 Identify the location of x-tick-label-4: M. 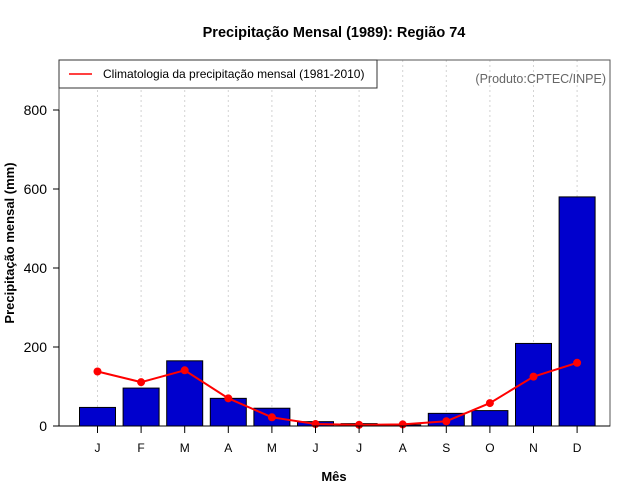
(272, 448).